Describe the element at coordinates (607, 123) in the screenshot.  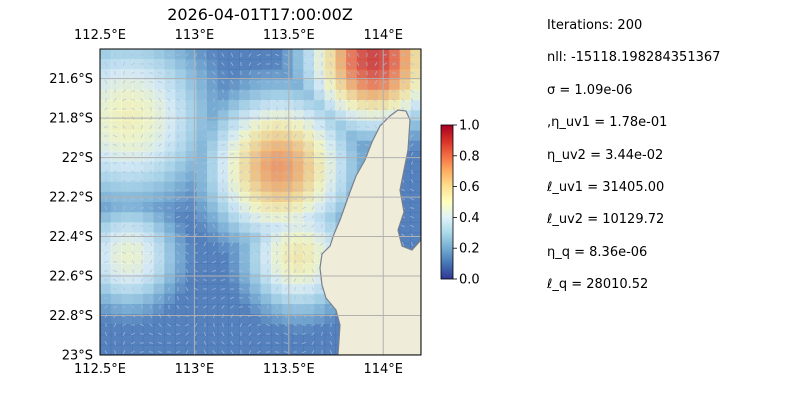
I see `eta-uv1-text: ,η_uv1 = 1.78e-01` at that location.